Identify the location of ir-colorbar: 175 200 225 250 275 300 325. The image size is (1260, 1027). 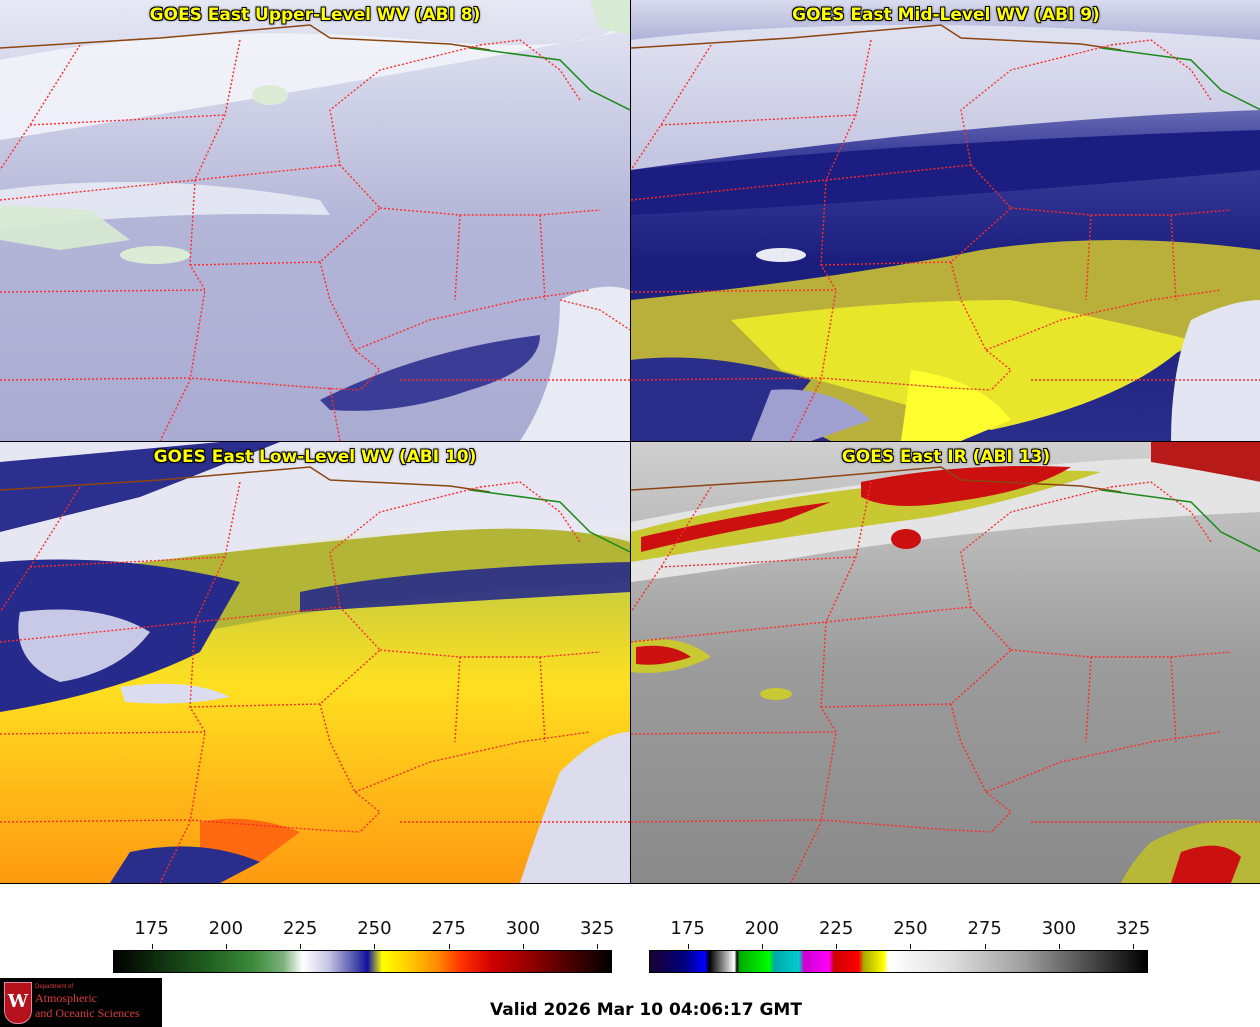
(900, 946).